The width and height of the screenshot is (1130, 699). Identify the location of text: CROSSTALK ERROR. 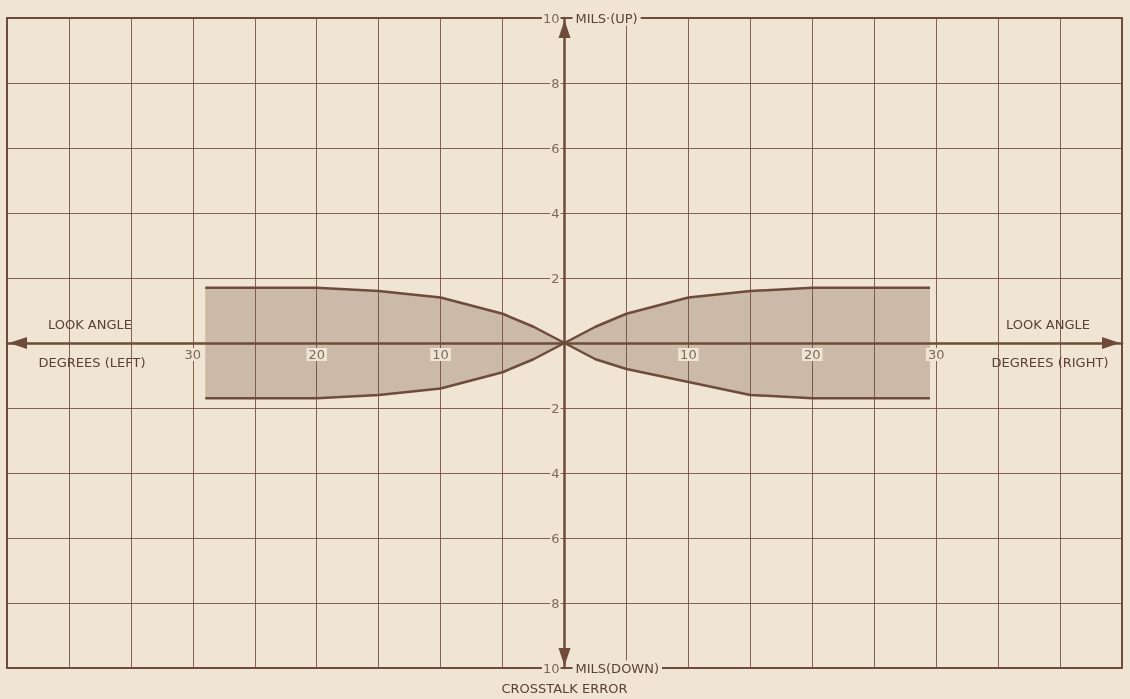
(564, 688).